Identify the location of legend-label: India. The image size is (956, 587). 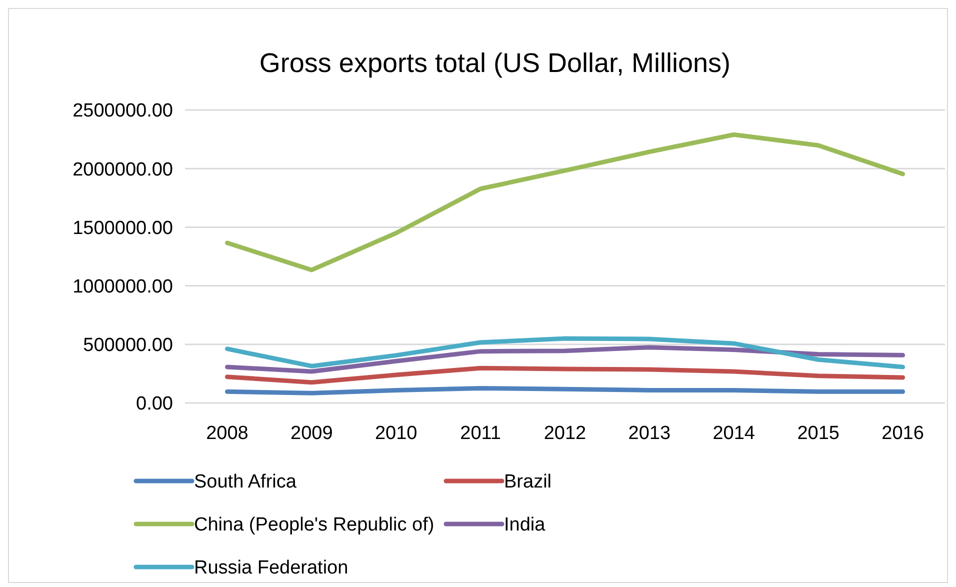
(525, 525).